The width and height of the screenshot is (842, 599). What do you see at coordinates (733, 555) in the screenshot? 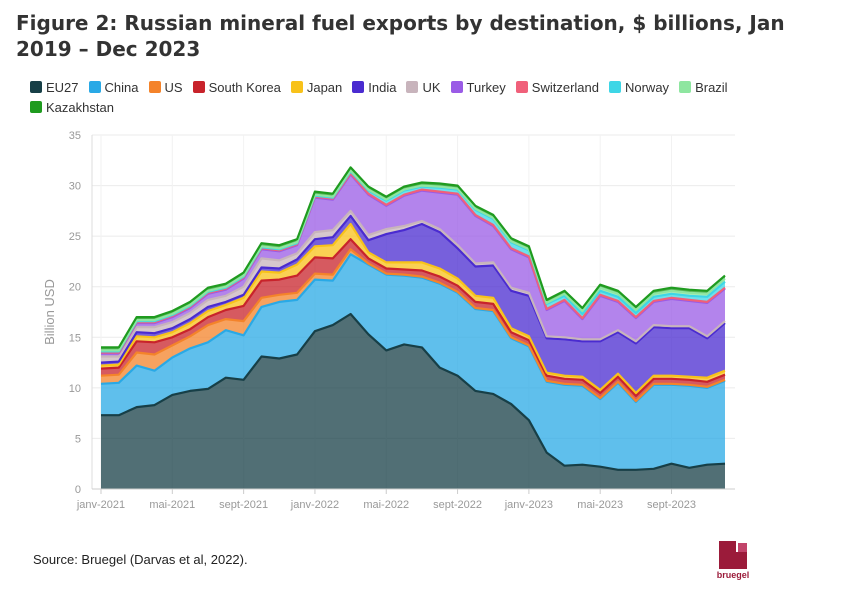
I see `logo-mark-icon` at bounding box center [733, 555].